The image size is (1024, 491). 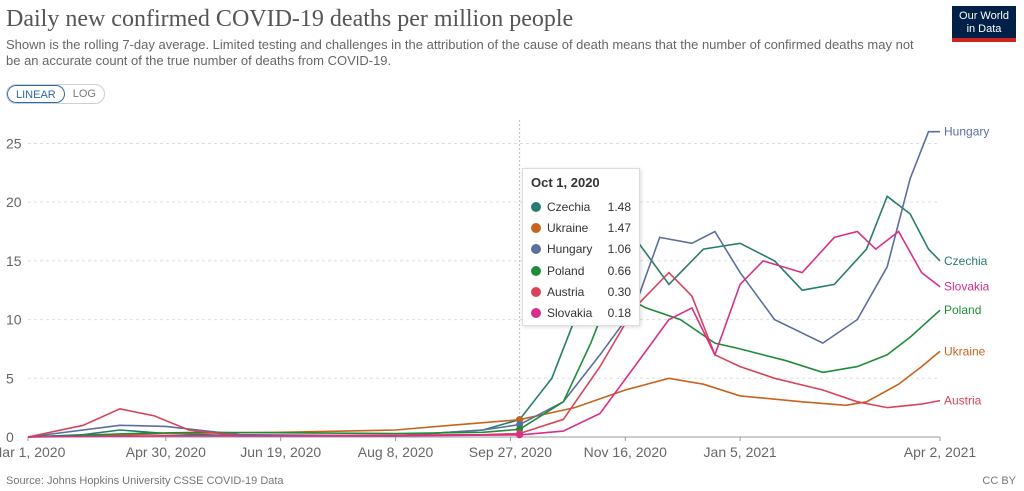 I want to click on tooltip-date: Oct 1, 2020, so click(x=565, y=182).